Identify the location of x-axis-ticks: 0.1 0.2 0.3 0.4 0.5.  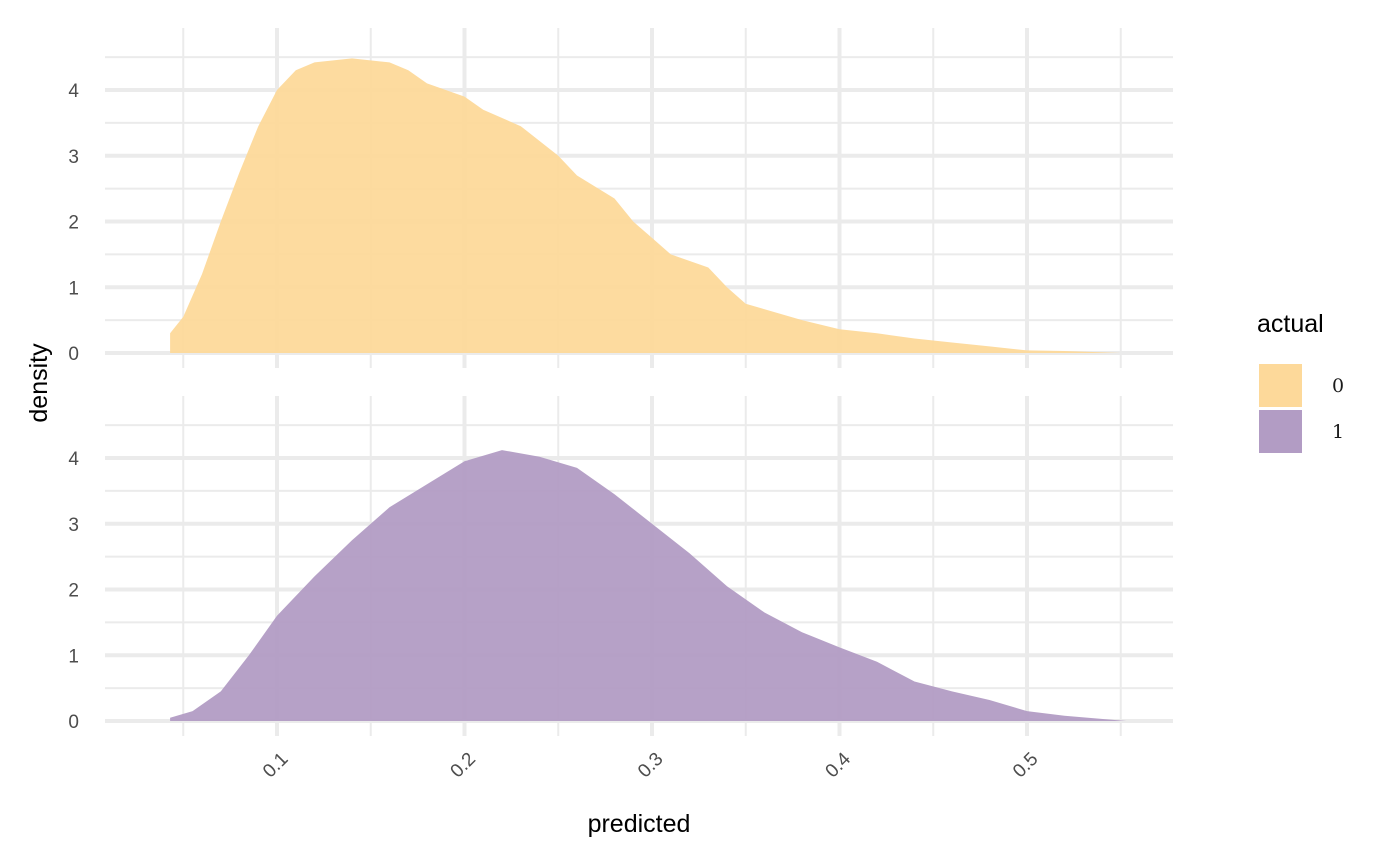
(651, 765).